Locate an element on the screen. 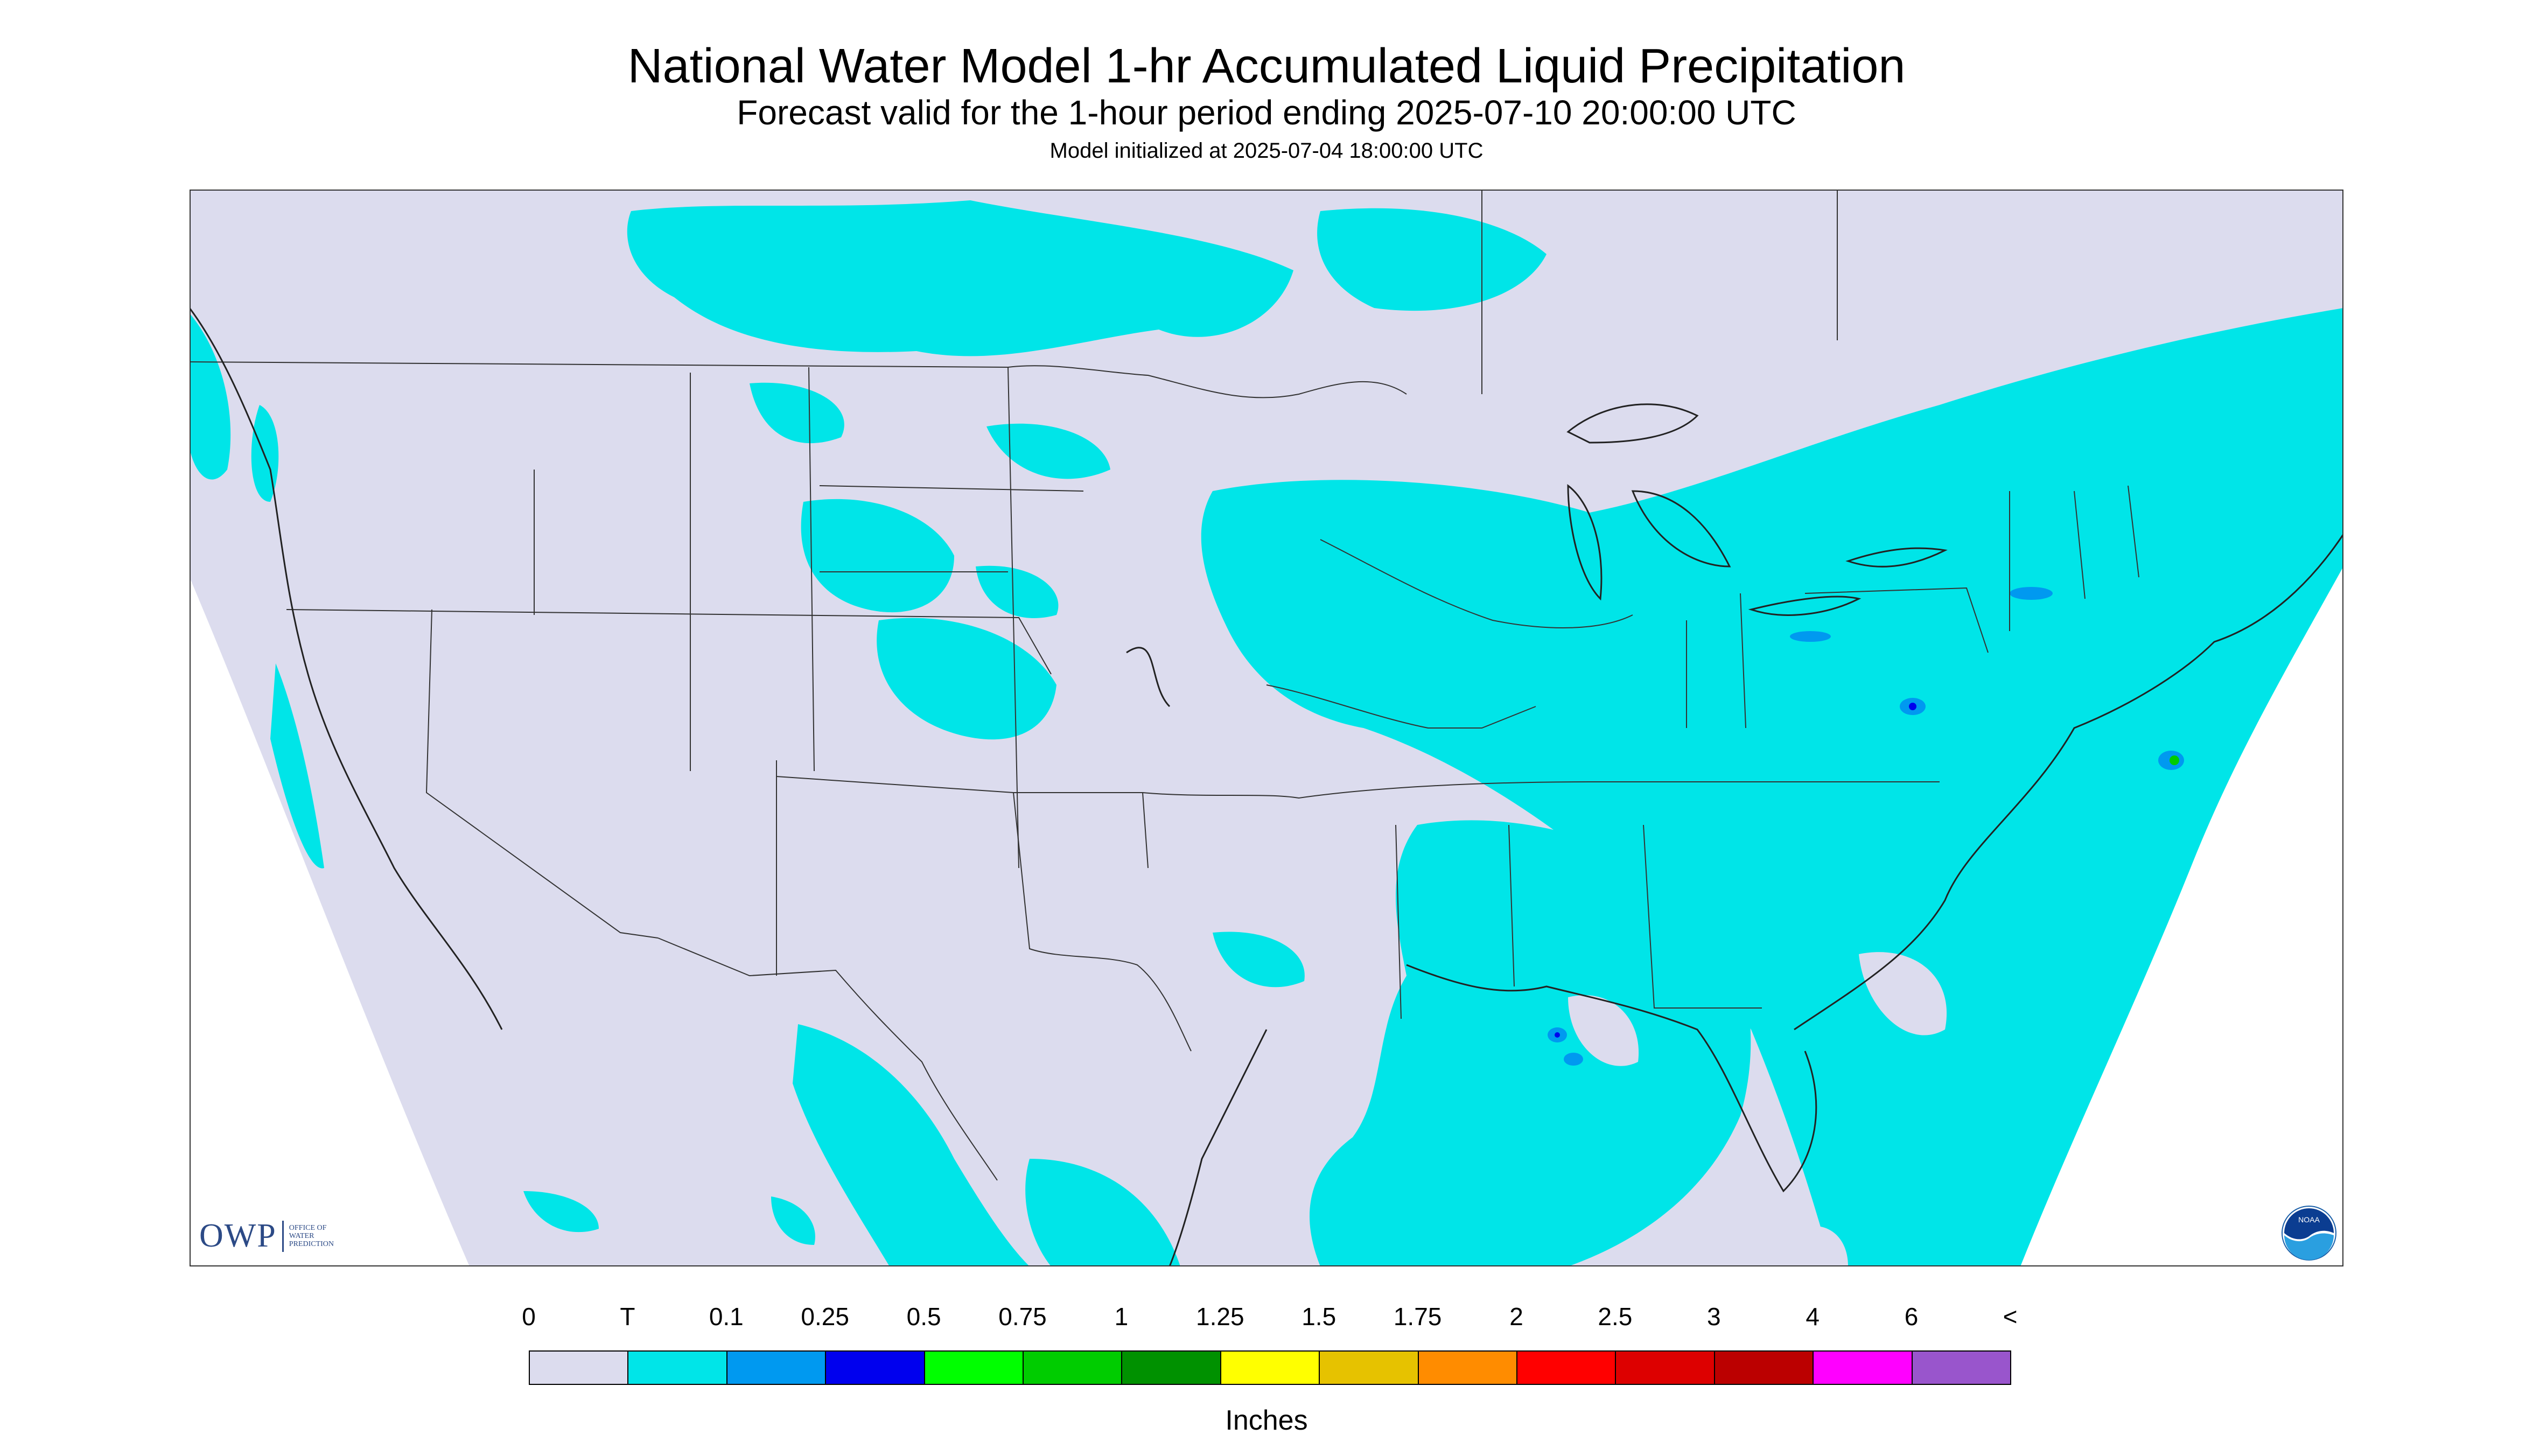  legend-label-14: 6 is located at coordinates (1912, 1317).